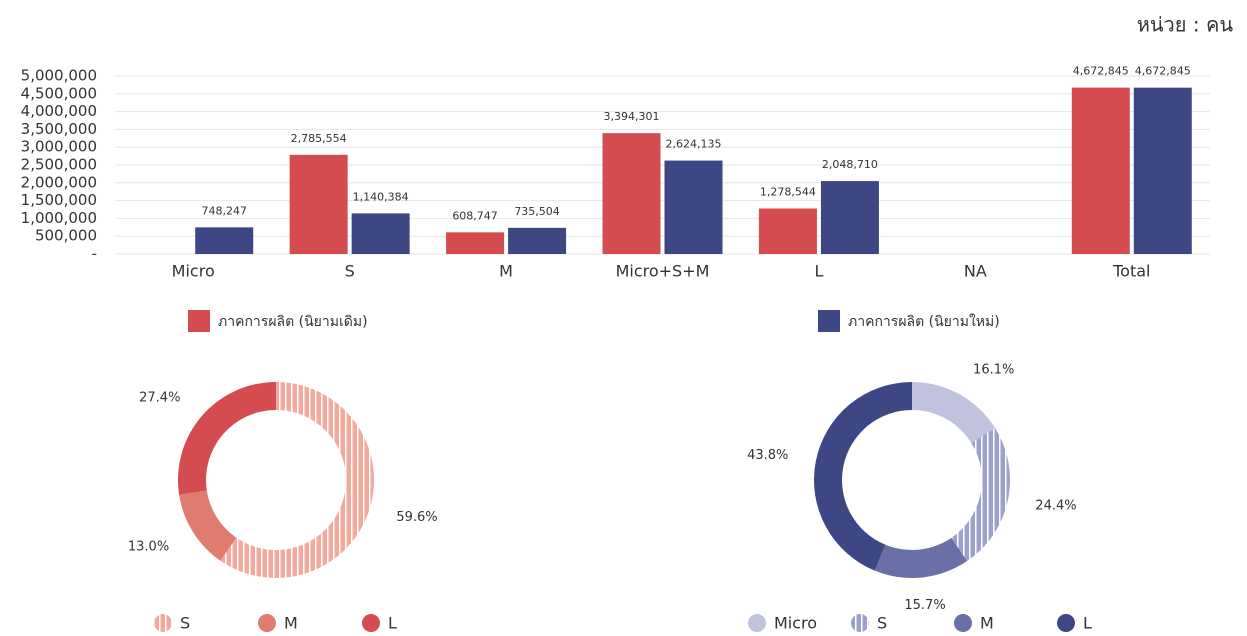  I want to click on y-tick-label: 2,000,000, so click(59, 182).